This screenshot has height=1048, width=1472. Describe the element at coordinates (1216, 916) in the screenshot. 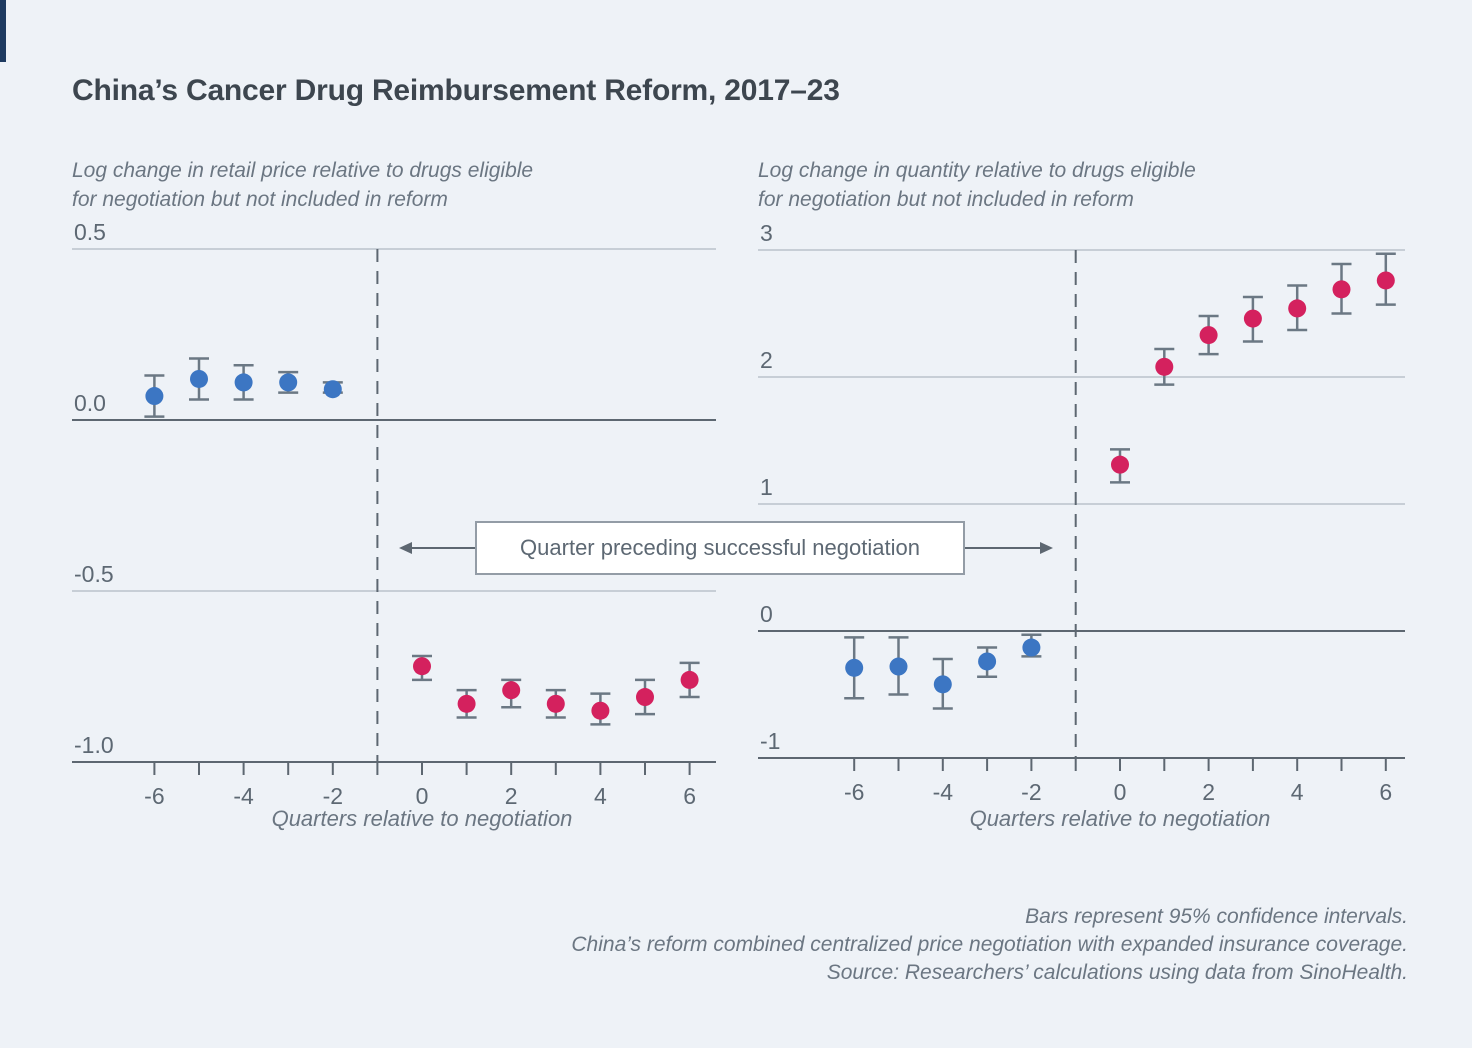

I see `note-ci: Bars represent 95% confidence intervals.` at that location.